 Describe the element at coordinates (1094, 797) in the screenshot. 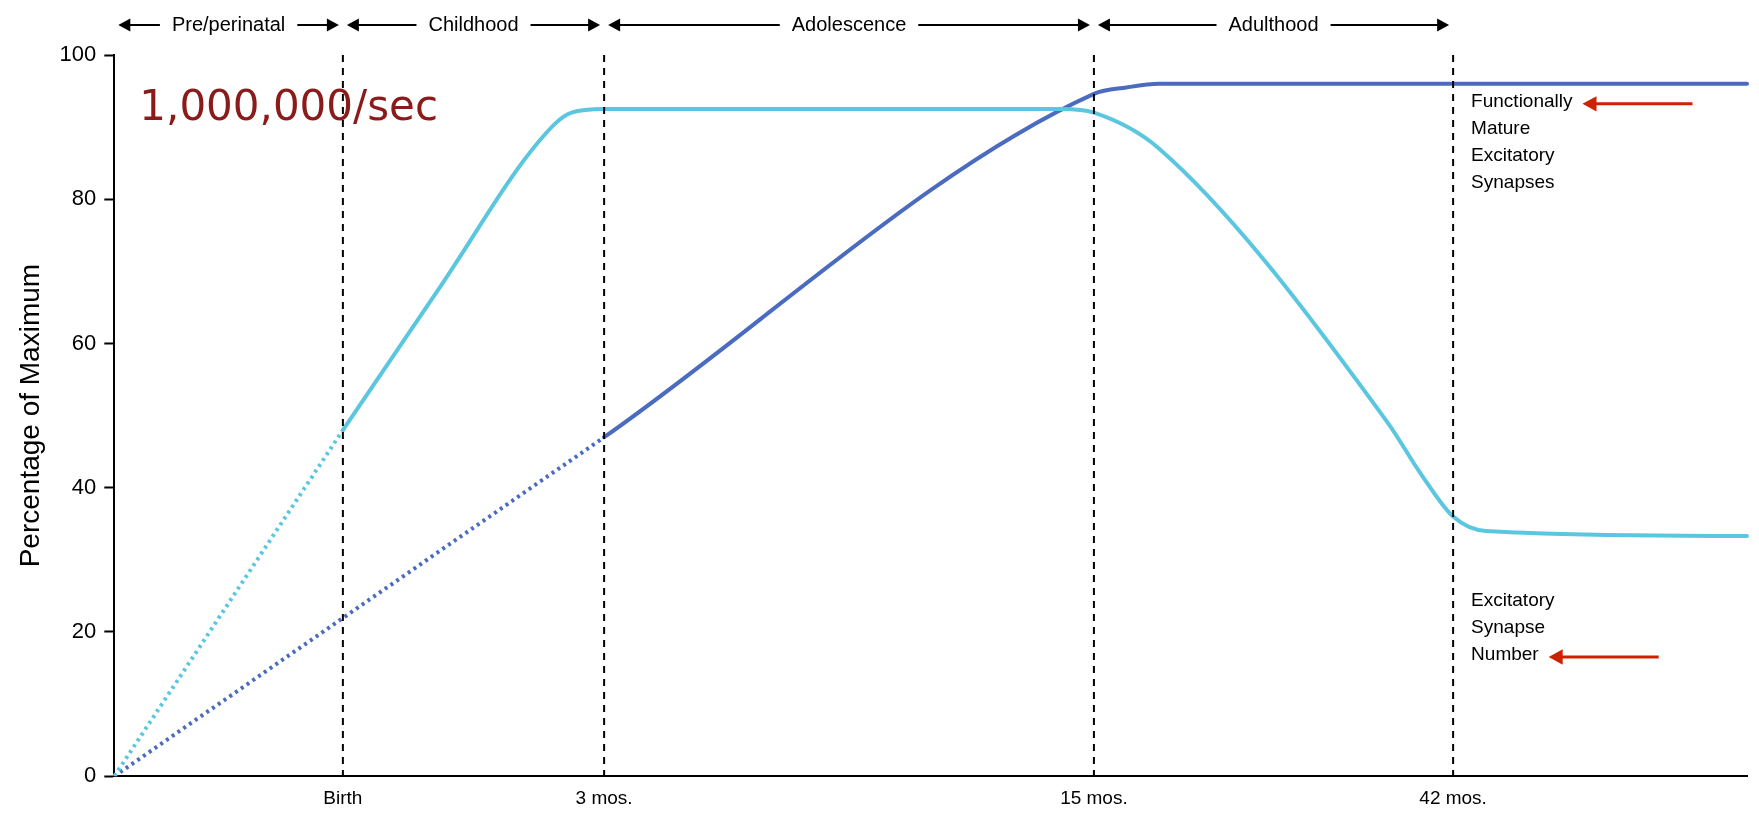

I see `x-tick-label: 15 mos.` at that location.